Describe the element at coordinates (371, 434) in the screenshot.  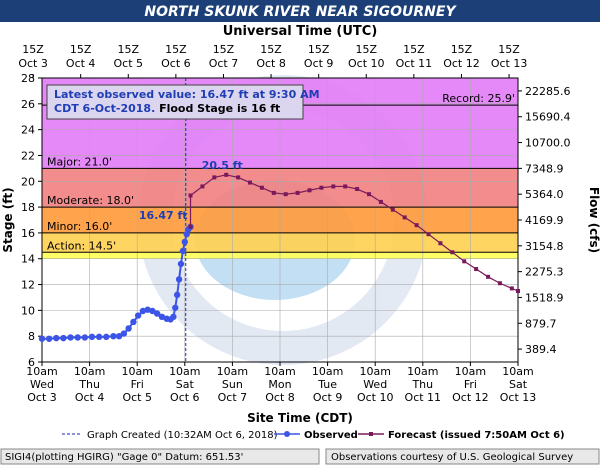
I see `legend-forecast-marker` at that location.